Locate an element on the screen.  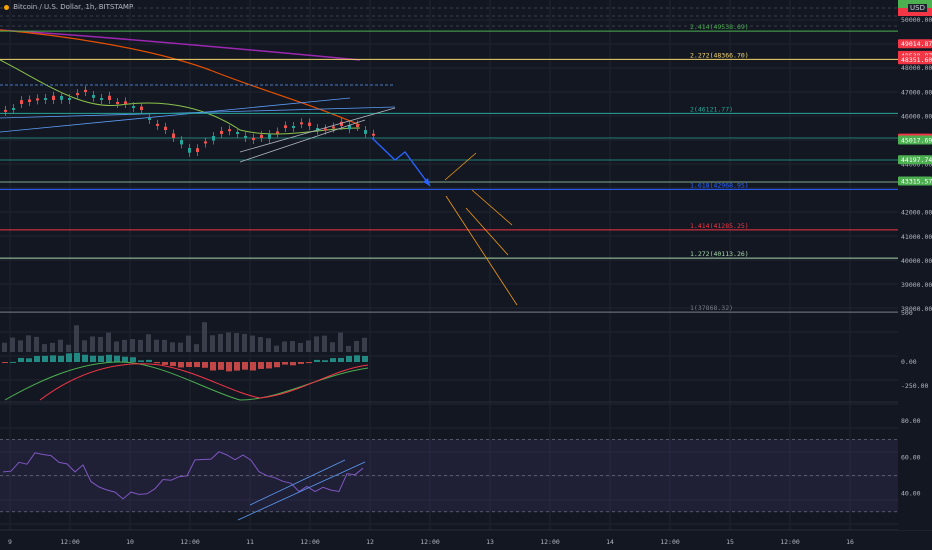
rsi-tick-label: 60.00 is located at coordinates (911, 457).